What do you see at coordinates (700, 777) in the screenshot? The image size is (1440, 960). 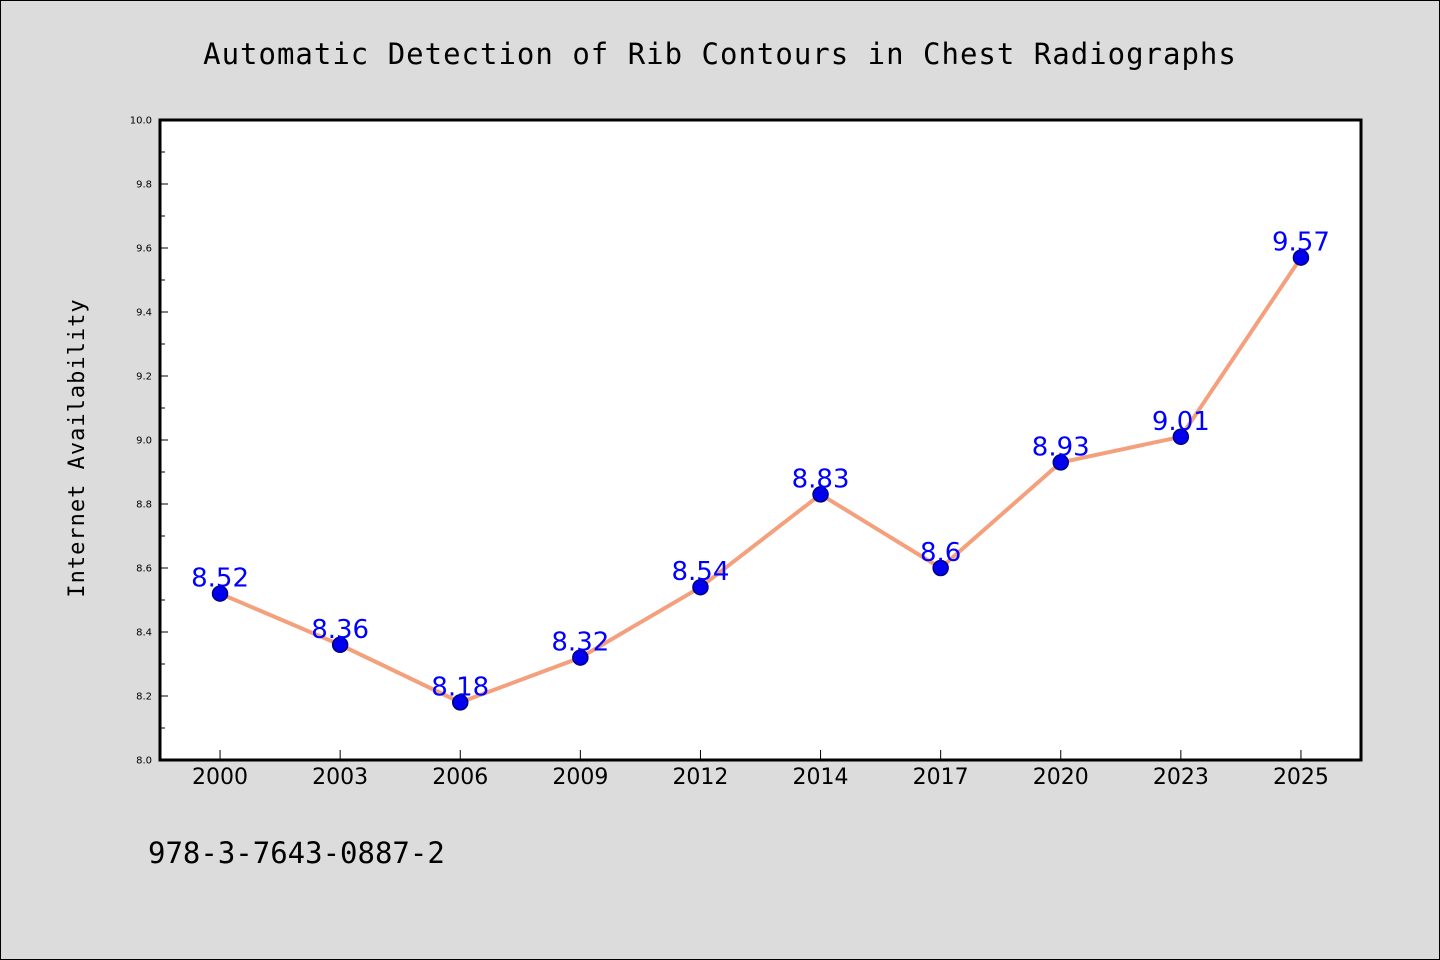 I see `x-tick-label: 2012` at bounding box center [700, 777].